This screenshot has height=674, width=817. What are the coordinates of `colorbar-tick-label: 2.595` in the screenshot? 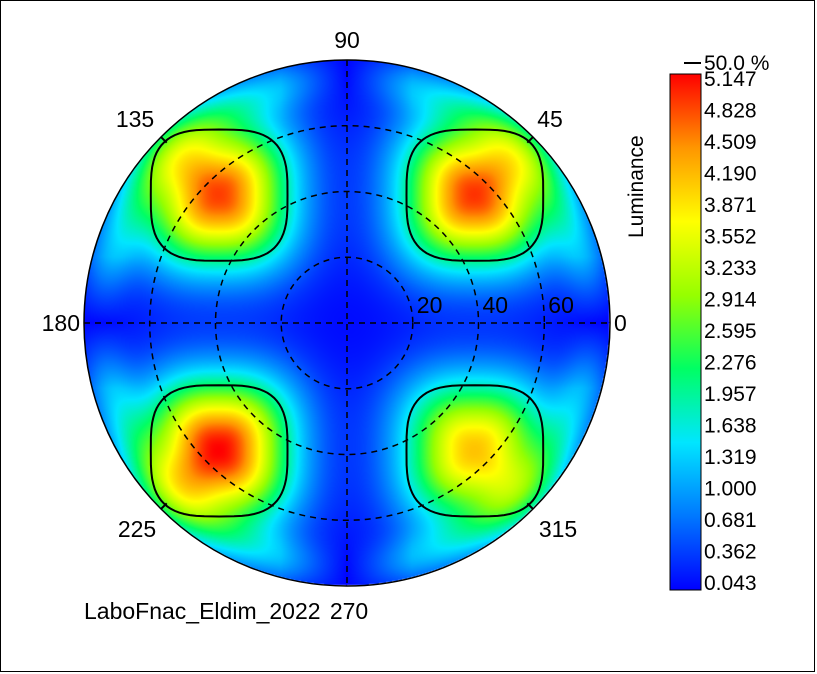 It's located at (730, 331).